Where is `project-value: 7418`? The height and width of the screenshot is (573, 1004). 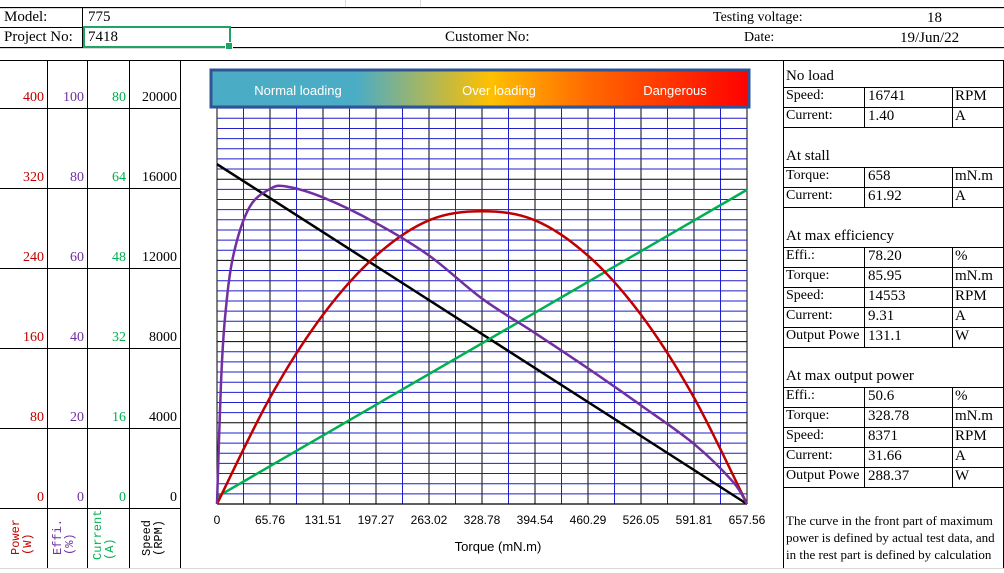 project-value: 7418 is located at coordinates (103, 37).